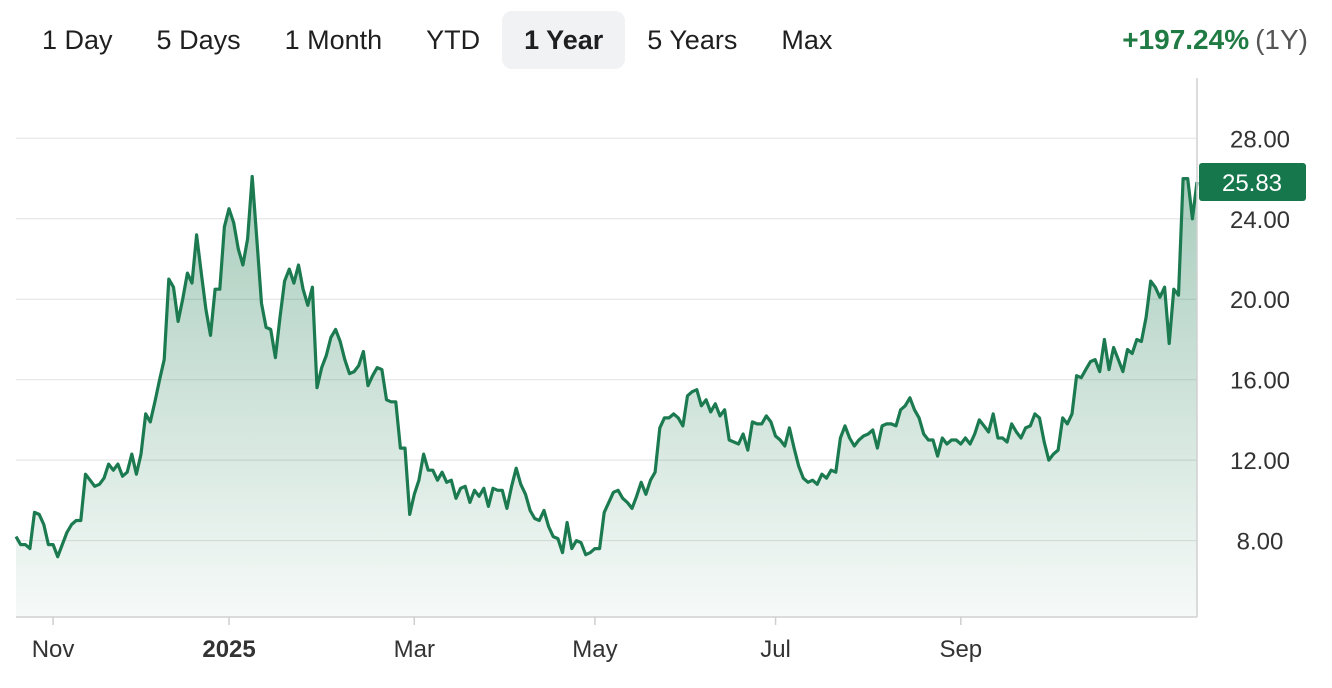 This screenshot has width=1332, height=688. I want to click on x-axis-ticks: Nov 2025 Mar May Jul Sep, so click(507, 640).